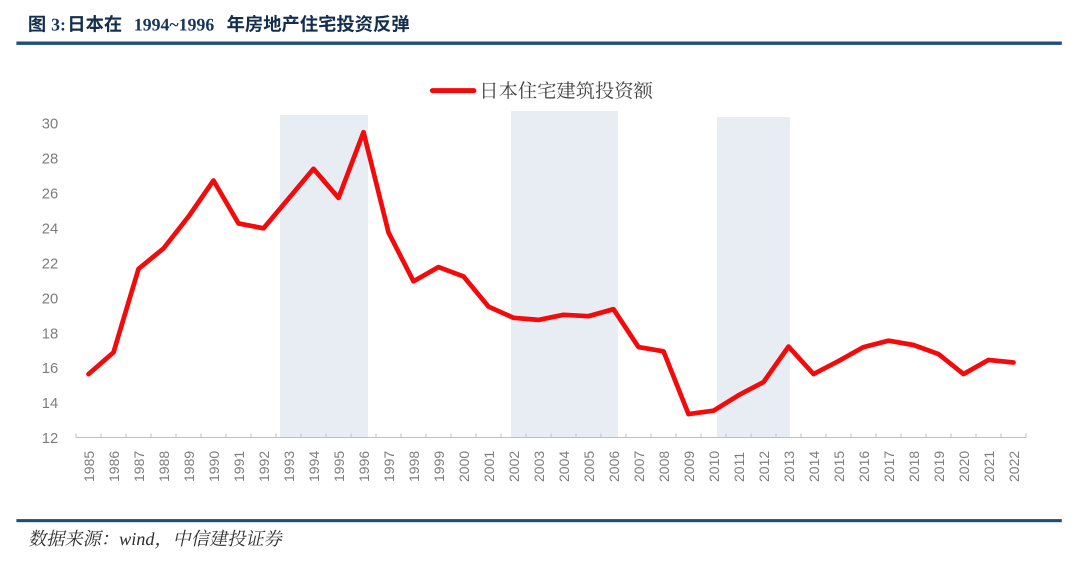 The height and width of the screenshot is (564, 1080). I want to click on svg-text: 28, so click(50, 160).